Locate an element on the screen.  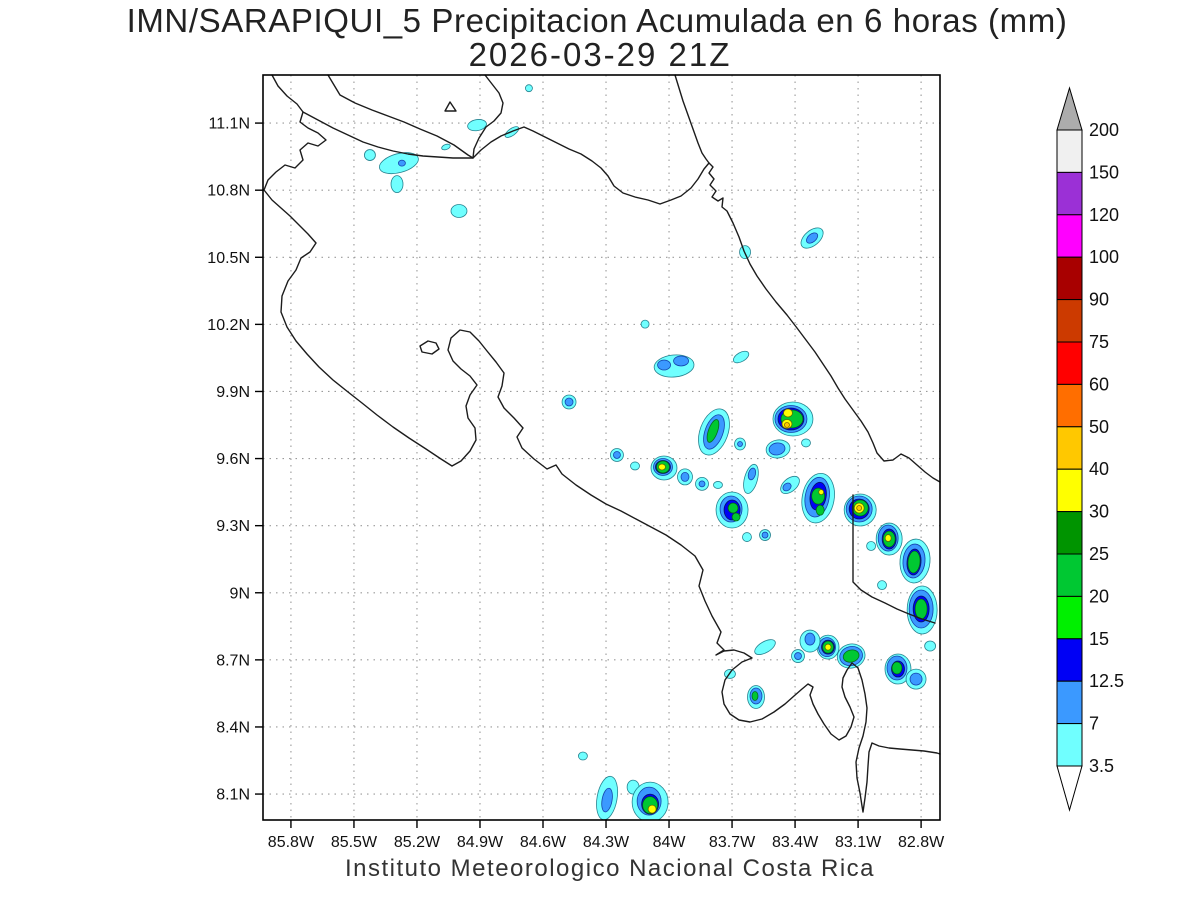
colorbar-label: 75 is located at coordinates (1099, 342).